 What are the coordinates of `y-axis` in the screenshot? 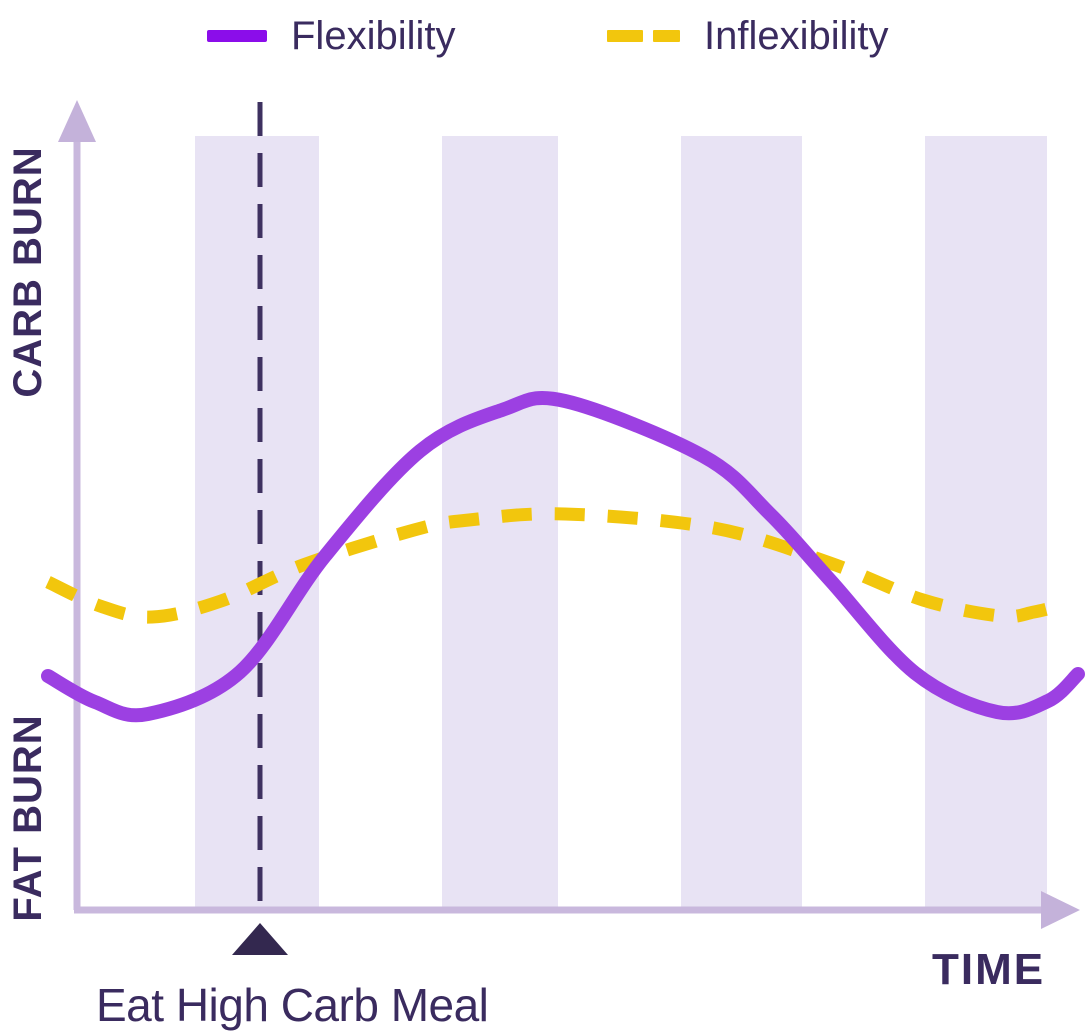 It's located at (77, 505).